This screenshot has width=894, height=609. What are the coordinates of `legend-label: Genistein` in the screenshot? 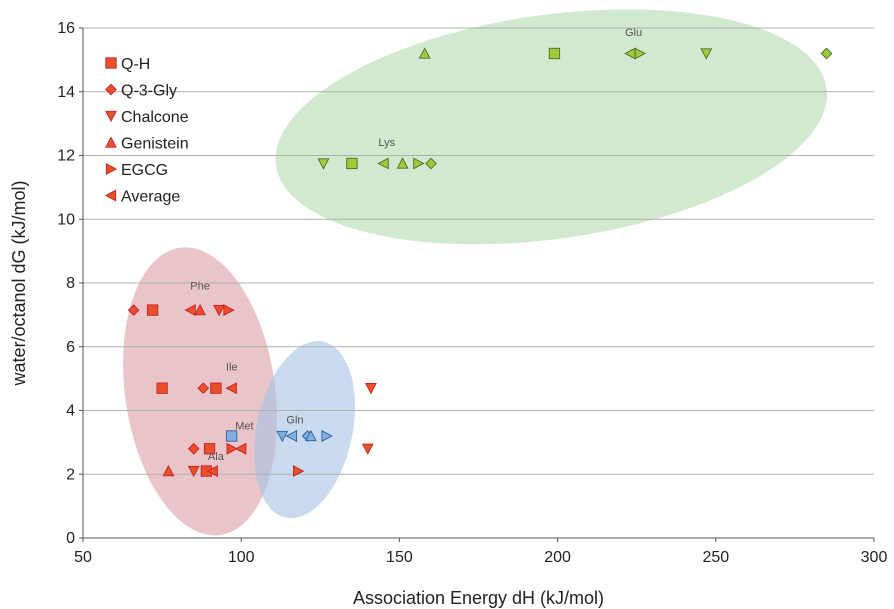 It's located at (155, 144).